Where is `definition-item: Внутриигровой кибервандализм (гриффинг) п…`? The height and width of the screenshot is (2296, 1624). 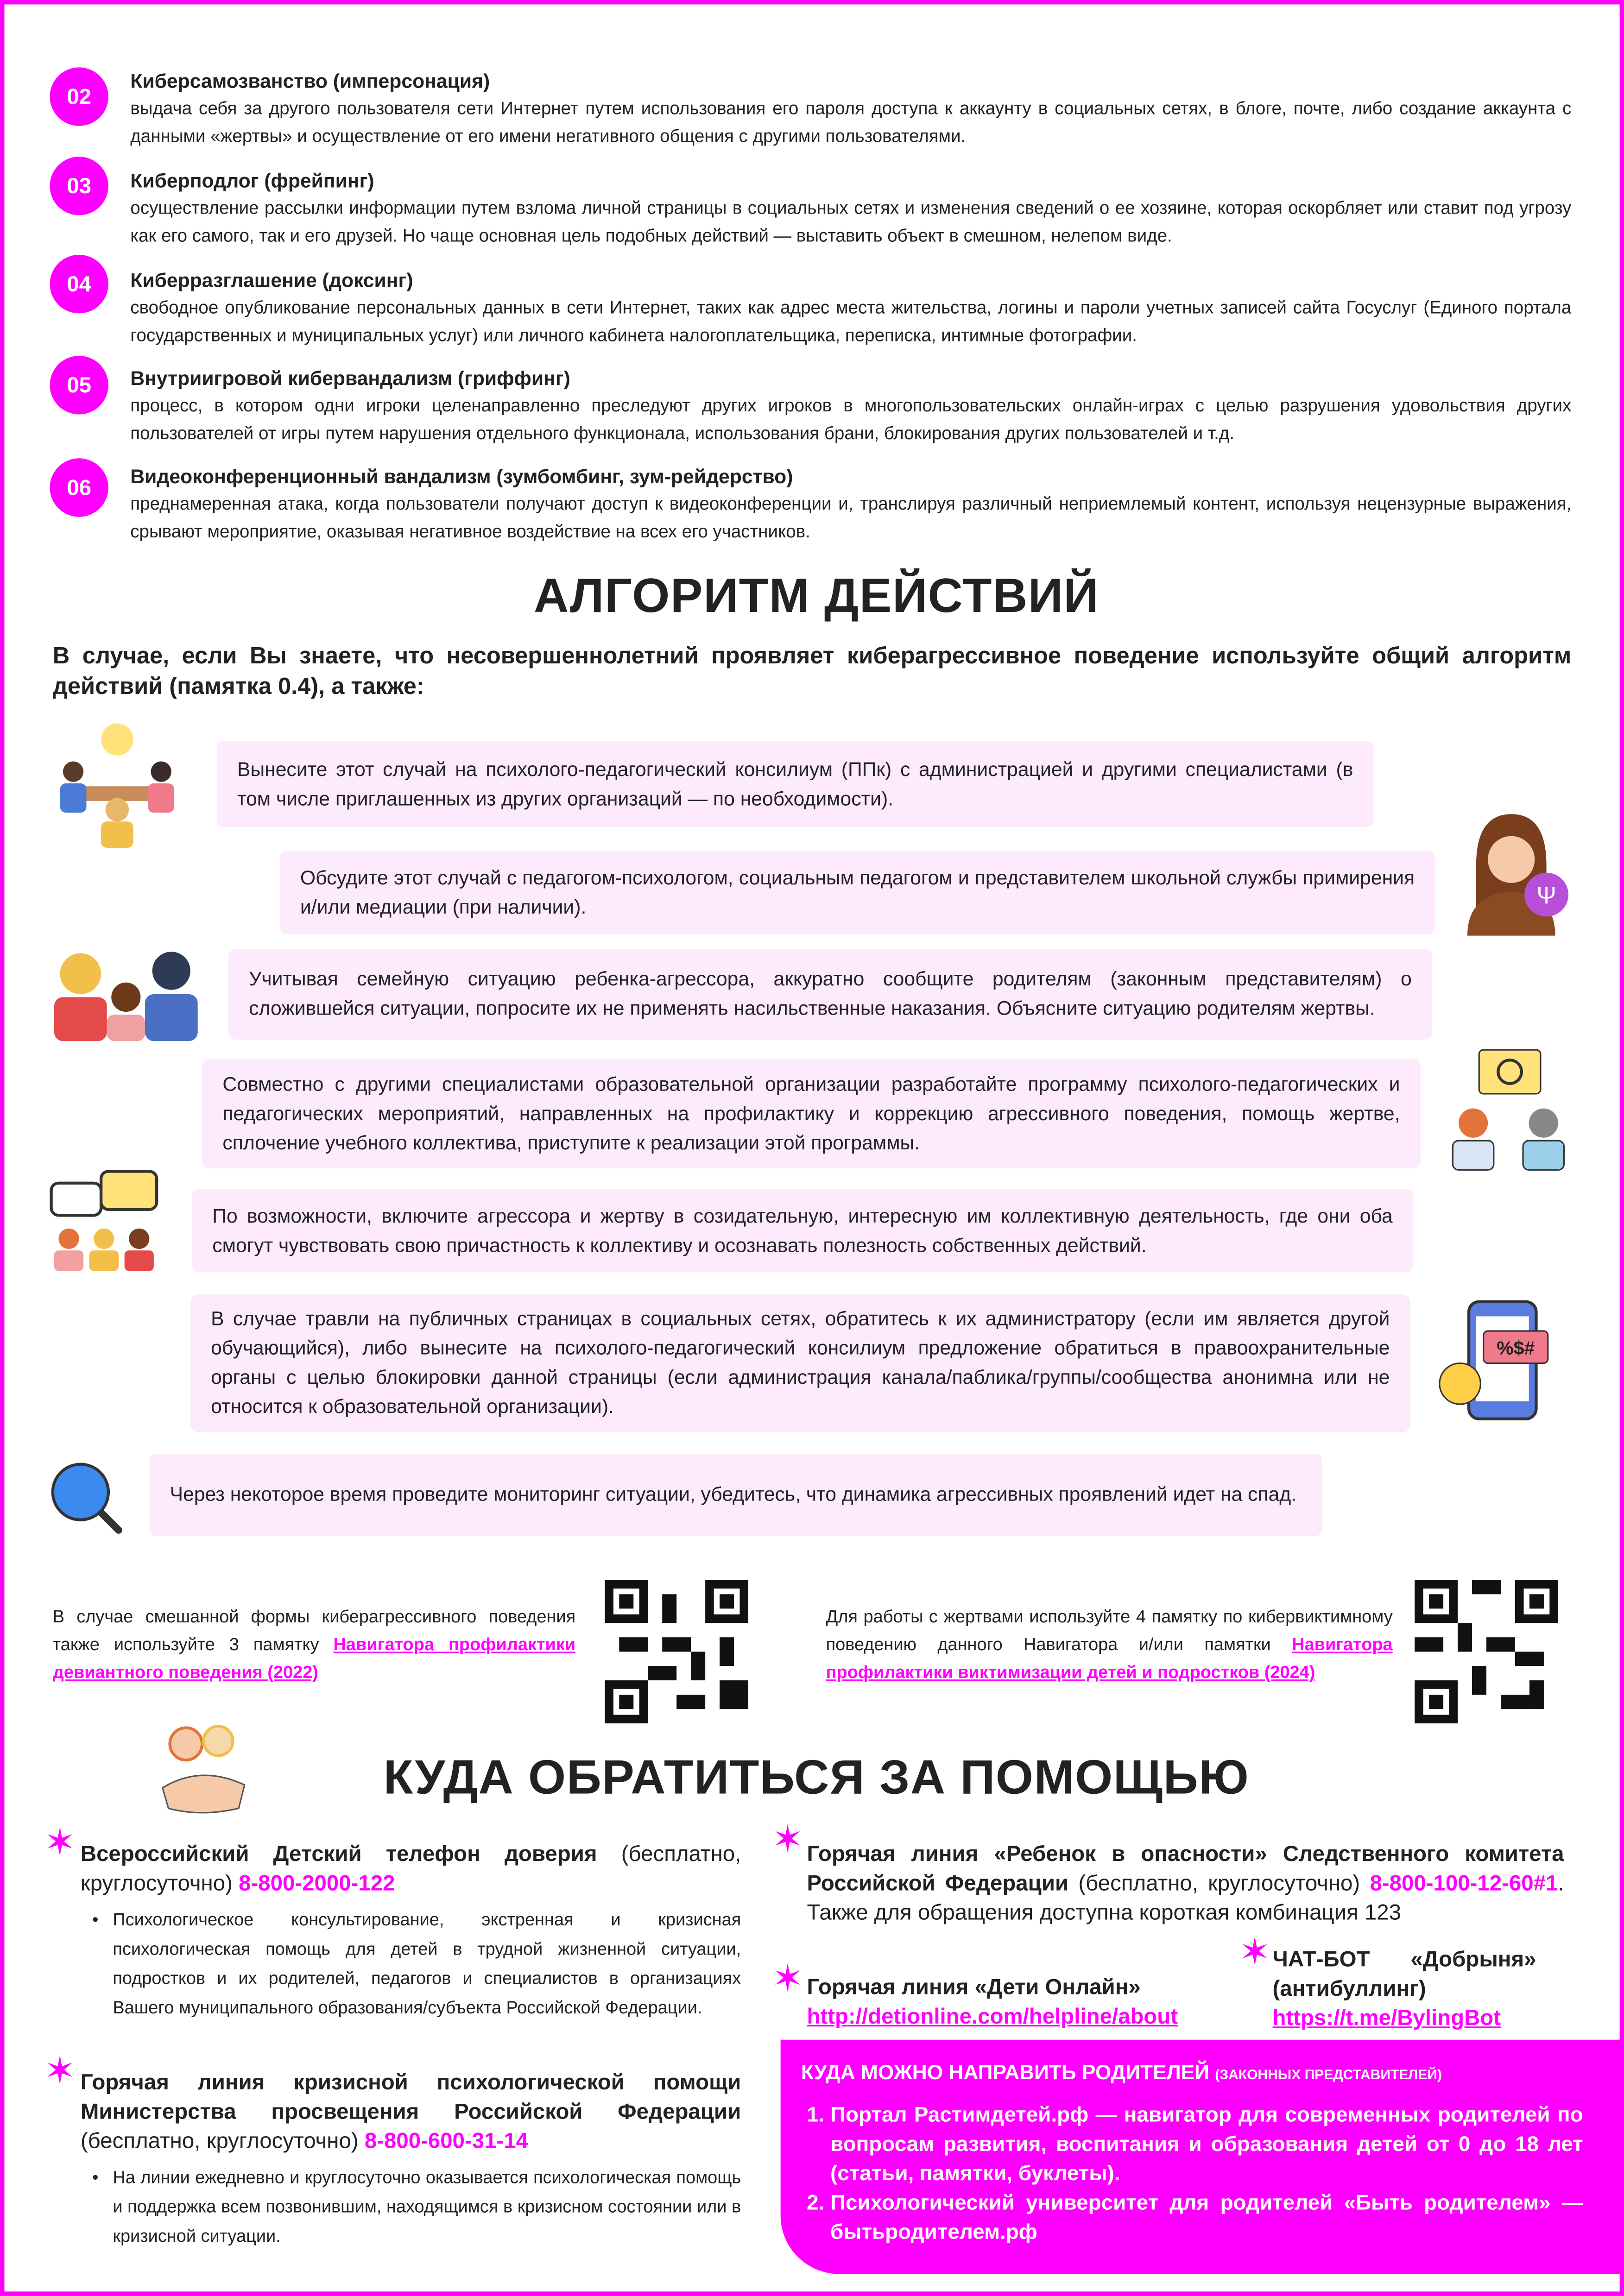 definition-item: Внутриигровой кибервандализм (гриффинг) п… is located at coordinates (850, 407).